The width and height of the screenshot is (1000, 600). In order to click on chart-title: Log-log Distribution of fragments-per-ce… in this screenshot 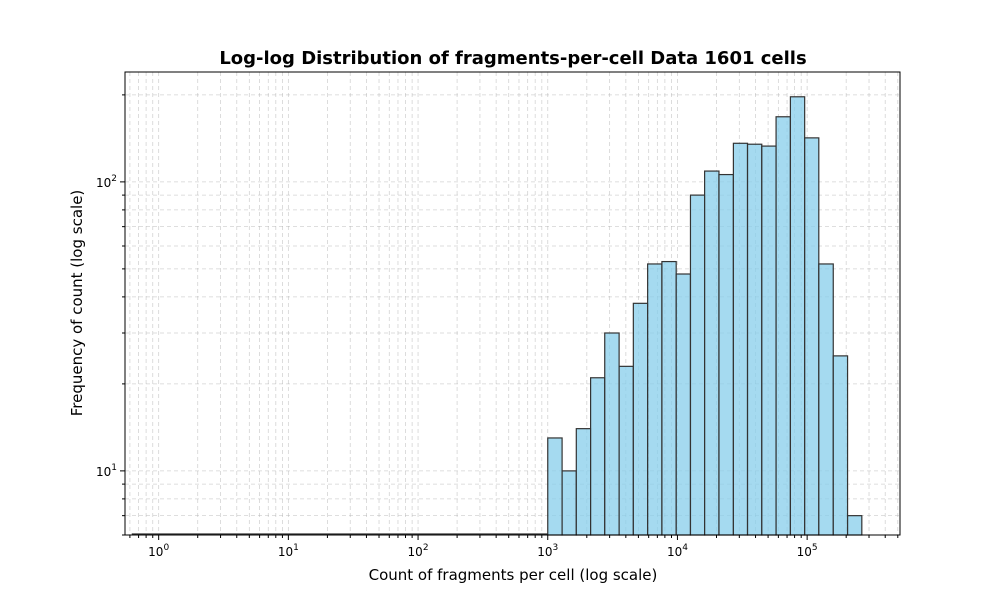, I will do `click(512, 58)`.